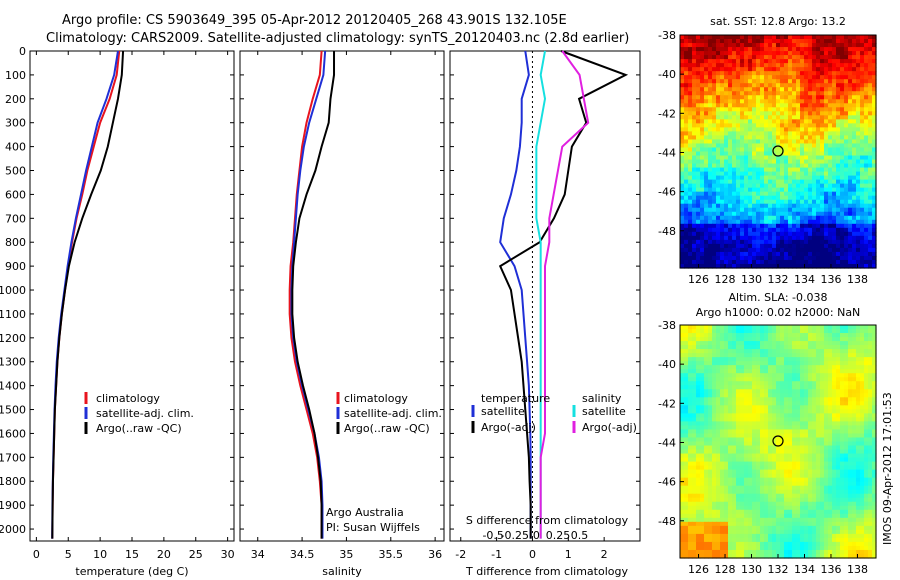  What do you see at coordinates (15, 266) in the screenshot?
I see `depth-tick-label: 900` at bounding box center [15, 266].